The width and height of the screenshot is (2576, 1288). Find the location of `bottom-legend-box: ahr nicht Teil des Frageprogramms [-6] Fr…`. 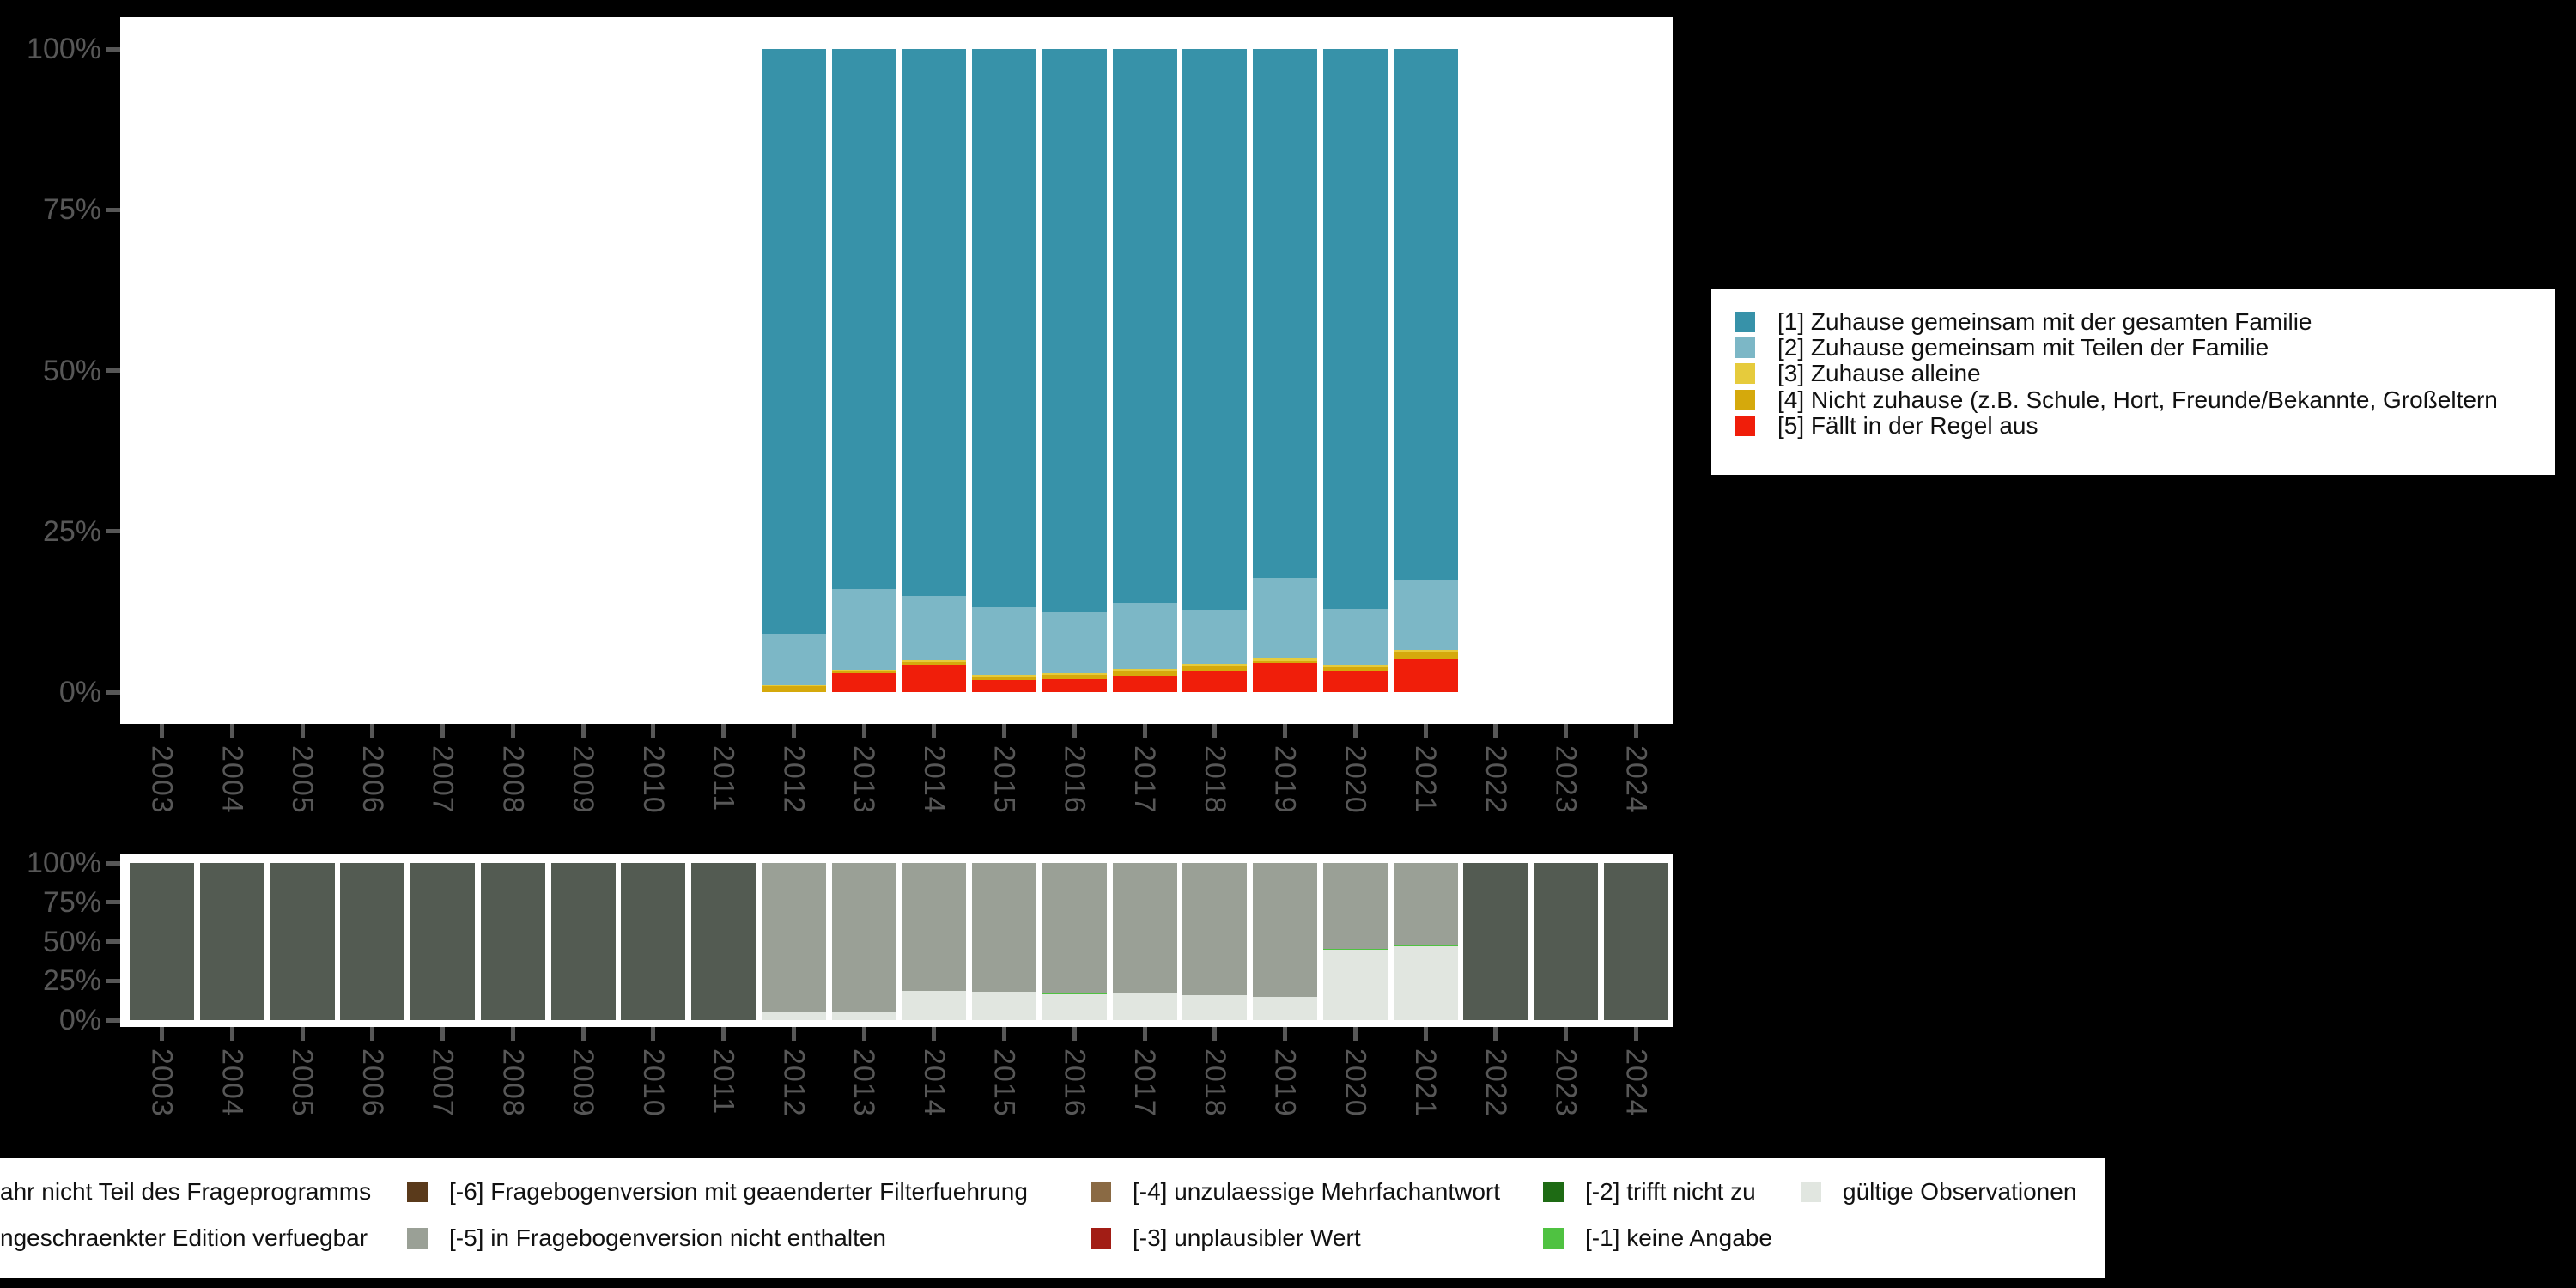

bottom-legend-box: ahr nicht Teil des Frageprogramms [-6] Fr… is located at coordinates (1052, 1218).